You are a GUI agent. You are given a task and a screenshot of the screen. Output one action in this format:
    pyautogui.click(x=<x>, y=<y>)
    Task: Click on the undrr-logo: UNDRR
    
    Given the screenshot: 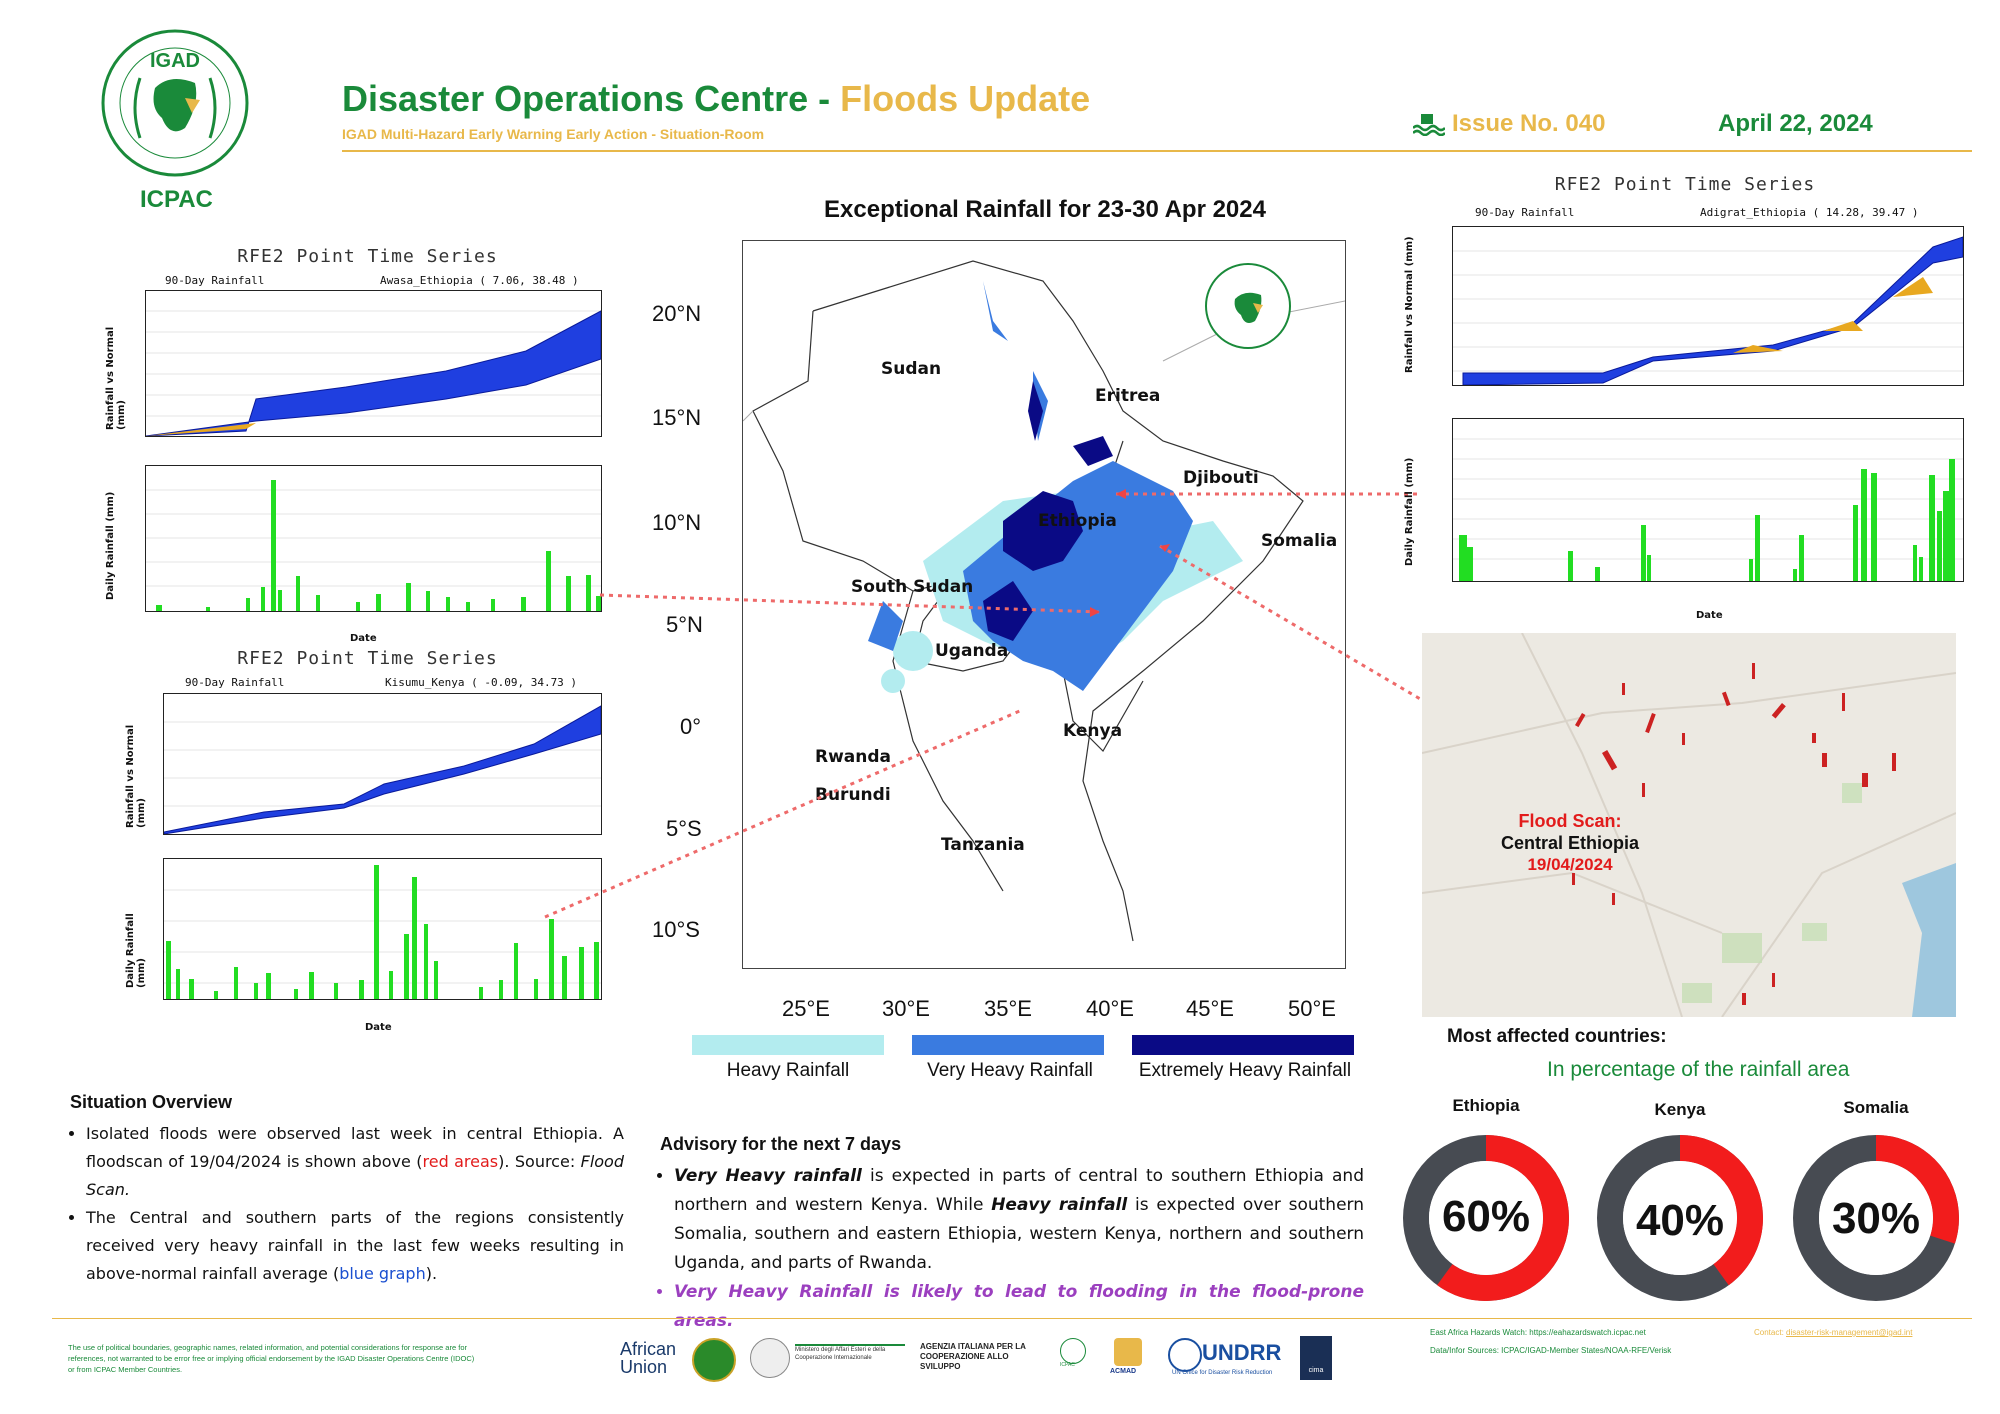 What is the action you would take?
    pyautogui.click(x=1242, y=1352)
    